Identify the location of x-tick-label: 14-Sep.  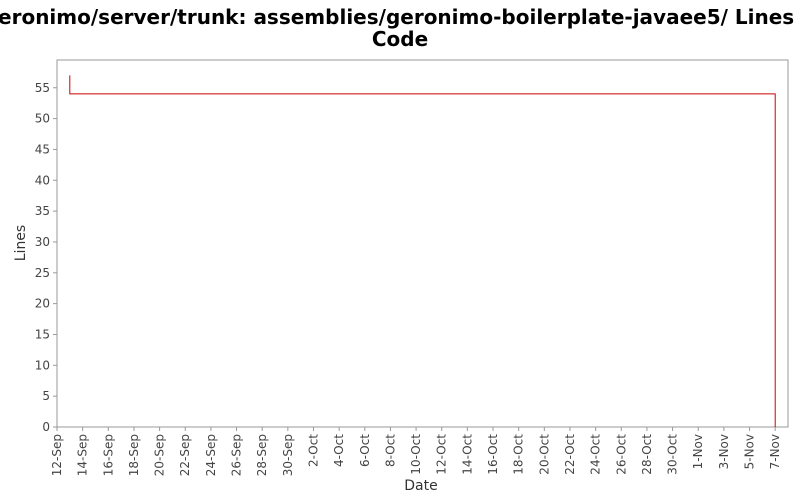
(83, 455).